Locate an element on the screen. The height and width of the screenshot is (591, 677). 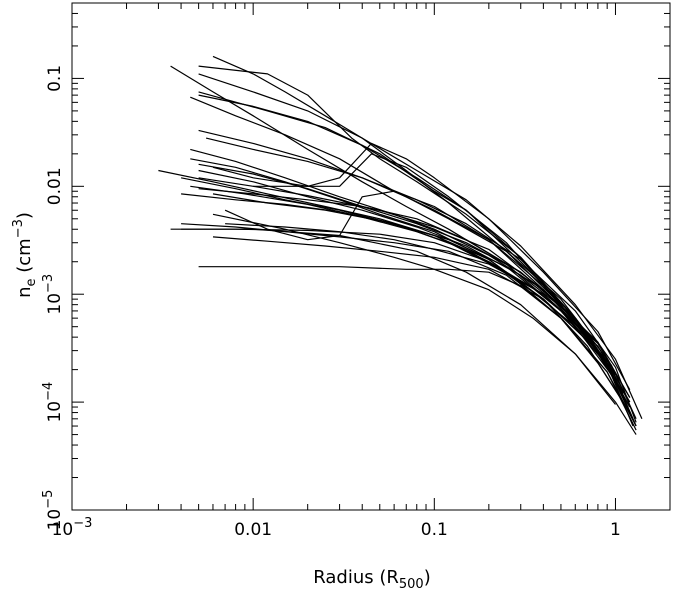
x-tick-label: 10−3 is located at coordinates (72, 528).